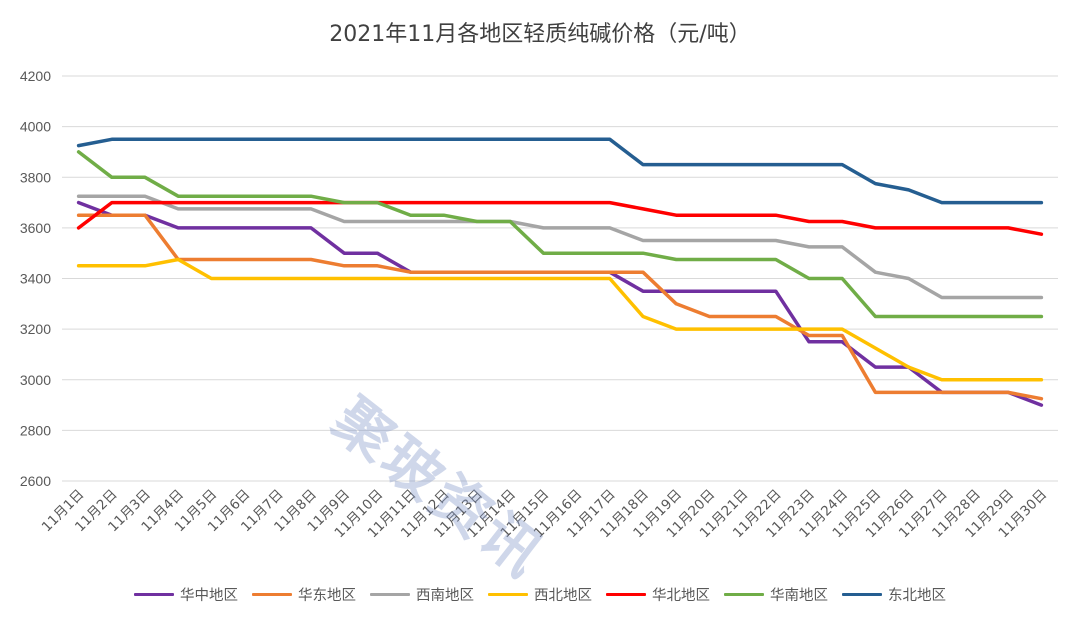 Image resolution: width=1080 pixels, height=623 pixels. I want to click on legend-item: 华南地区, so click(776, 594).